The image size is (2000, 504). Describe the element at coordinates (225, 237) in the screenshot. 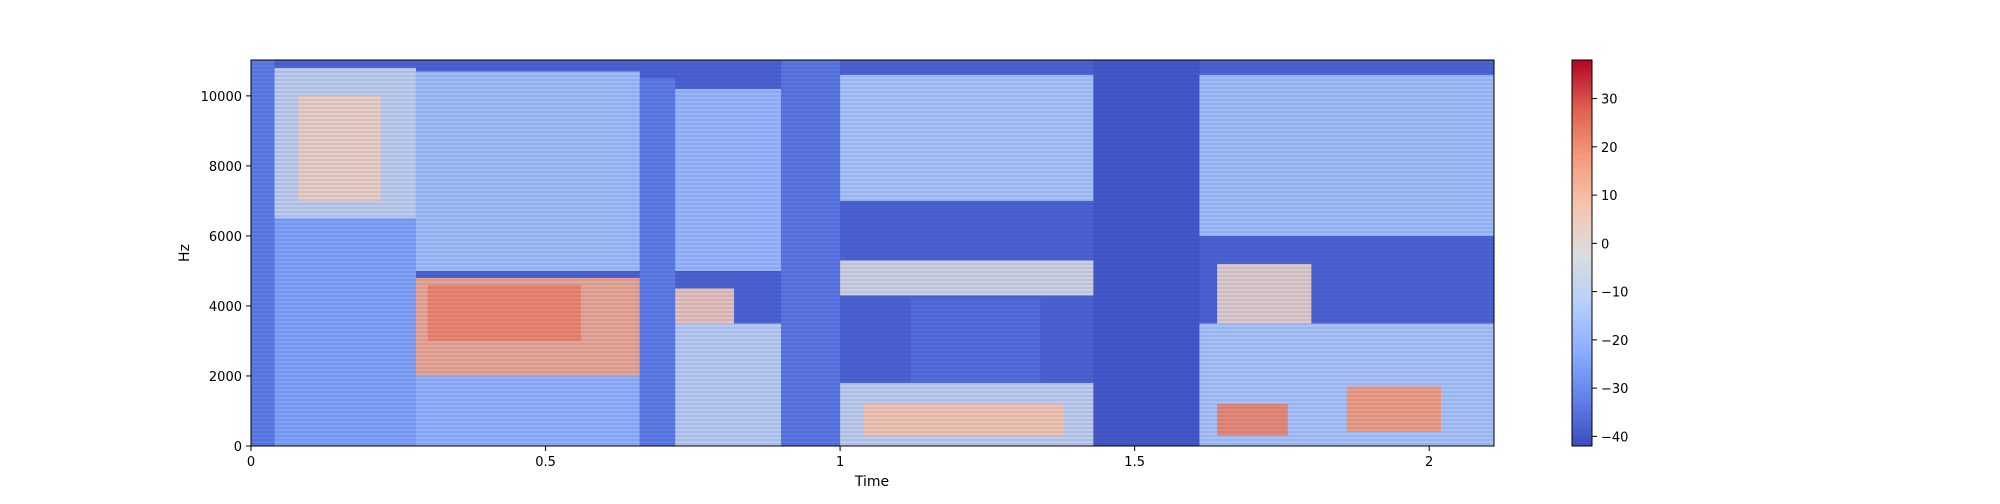

I see `y-tick-label: 6000` at that location.